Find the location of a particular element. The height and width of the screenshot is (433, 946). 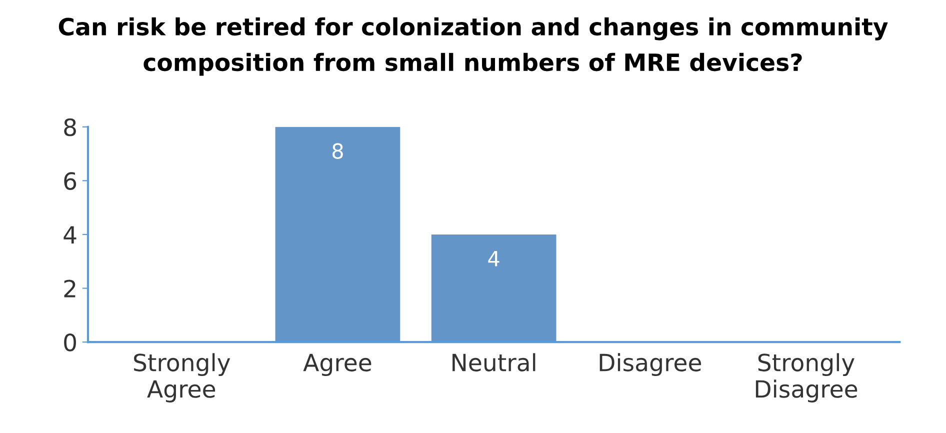

x-tick-label: Neutral is located at coordinates (494, 362).